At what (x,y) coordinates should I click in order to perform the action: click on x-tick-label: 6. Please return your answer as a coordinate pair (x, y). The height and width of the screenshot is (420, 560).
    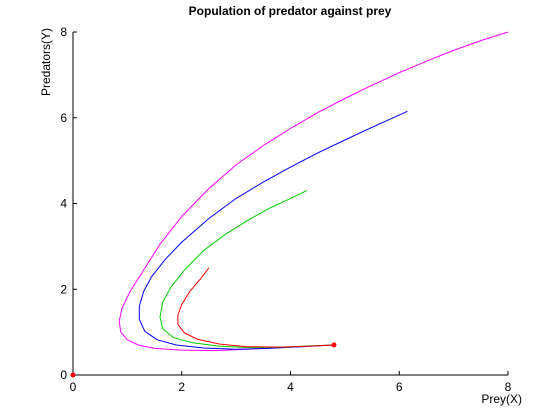
    Looking at the image, I should click on (399, 387).